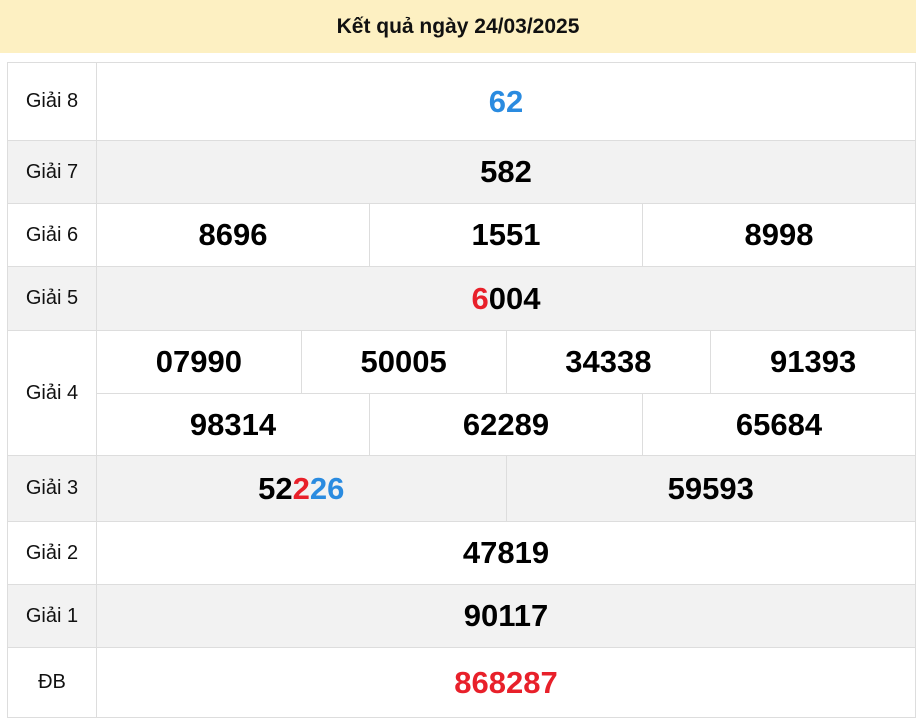 The image size is (916, 718). I want to click on prize-label: Giải 7, so click(52, 172).